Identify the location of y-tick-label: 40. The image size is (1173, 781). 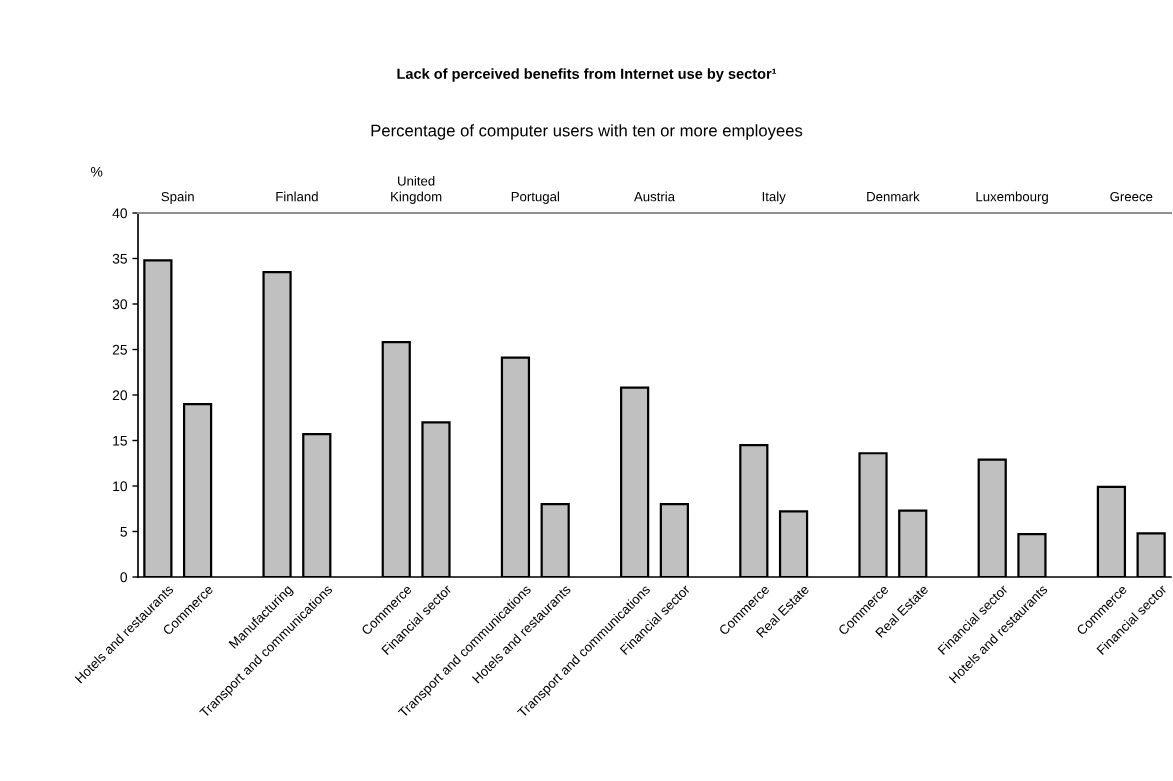
(120, 213).